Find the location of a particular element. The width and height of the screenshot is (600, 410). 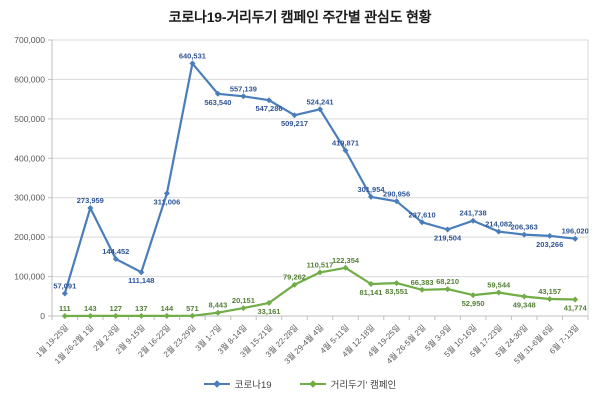

svg-text: 111,148 is located at coordinates (141, 280).